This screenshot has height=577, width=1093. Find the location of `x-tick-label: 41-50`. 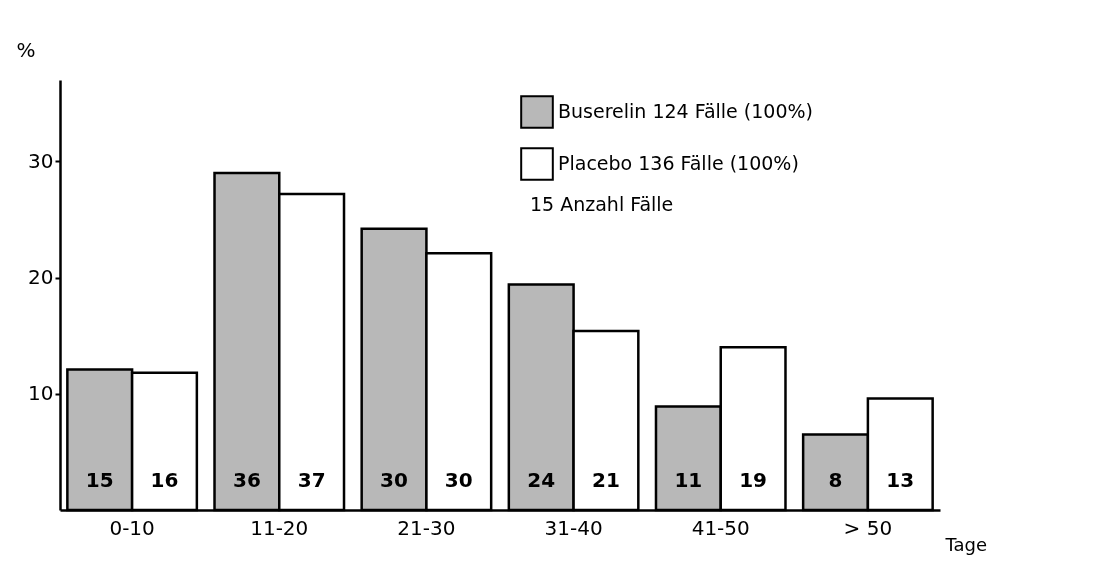

x-tick-label: 41-50 is located at coordinates (720, 527).